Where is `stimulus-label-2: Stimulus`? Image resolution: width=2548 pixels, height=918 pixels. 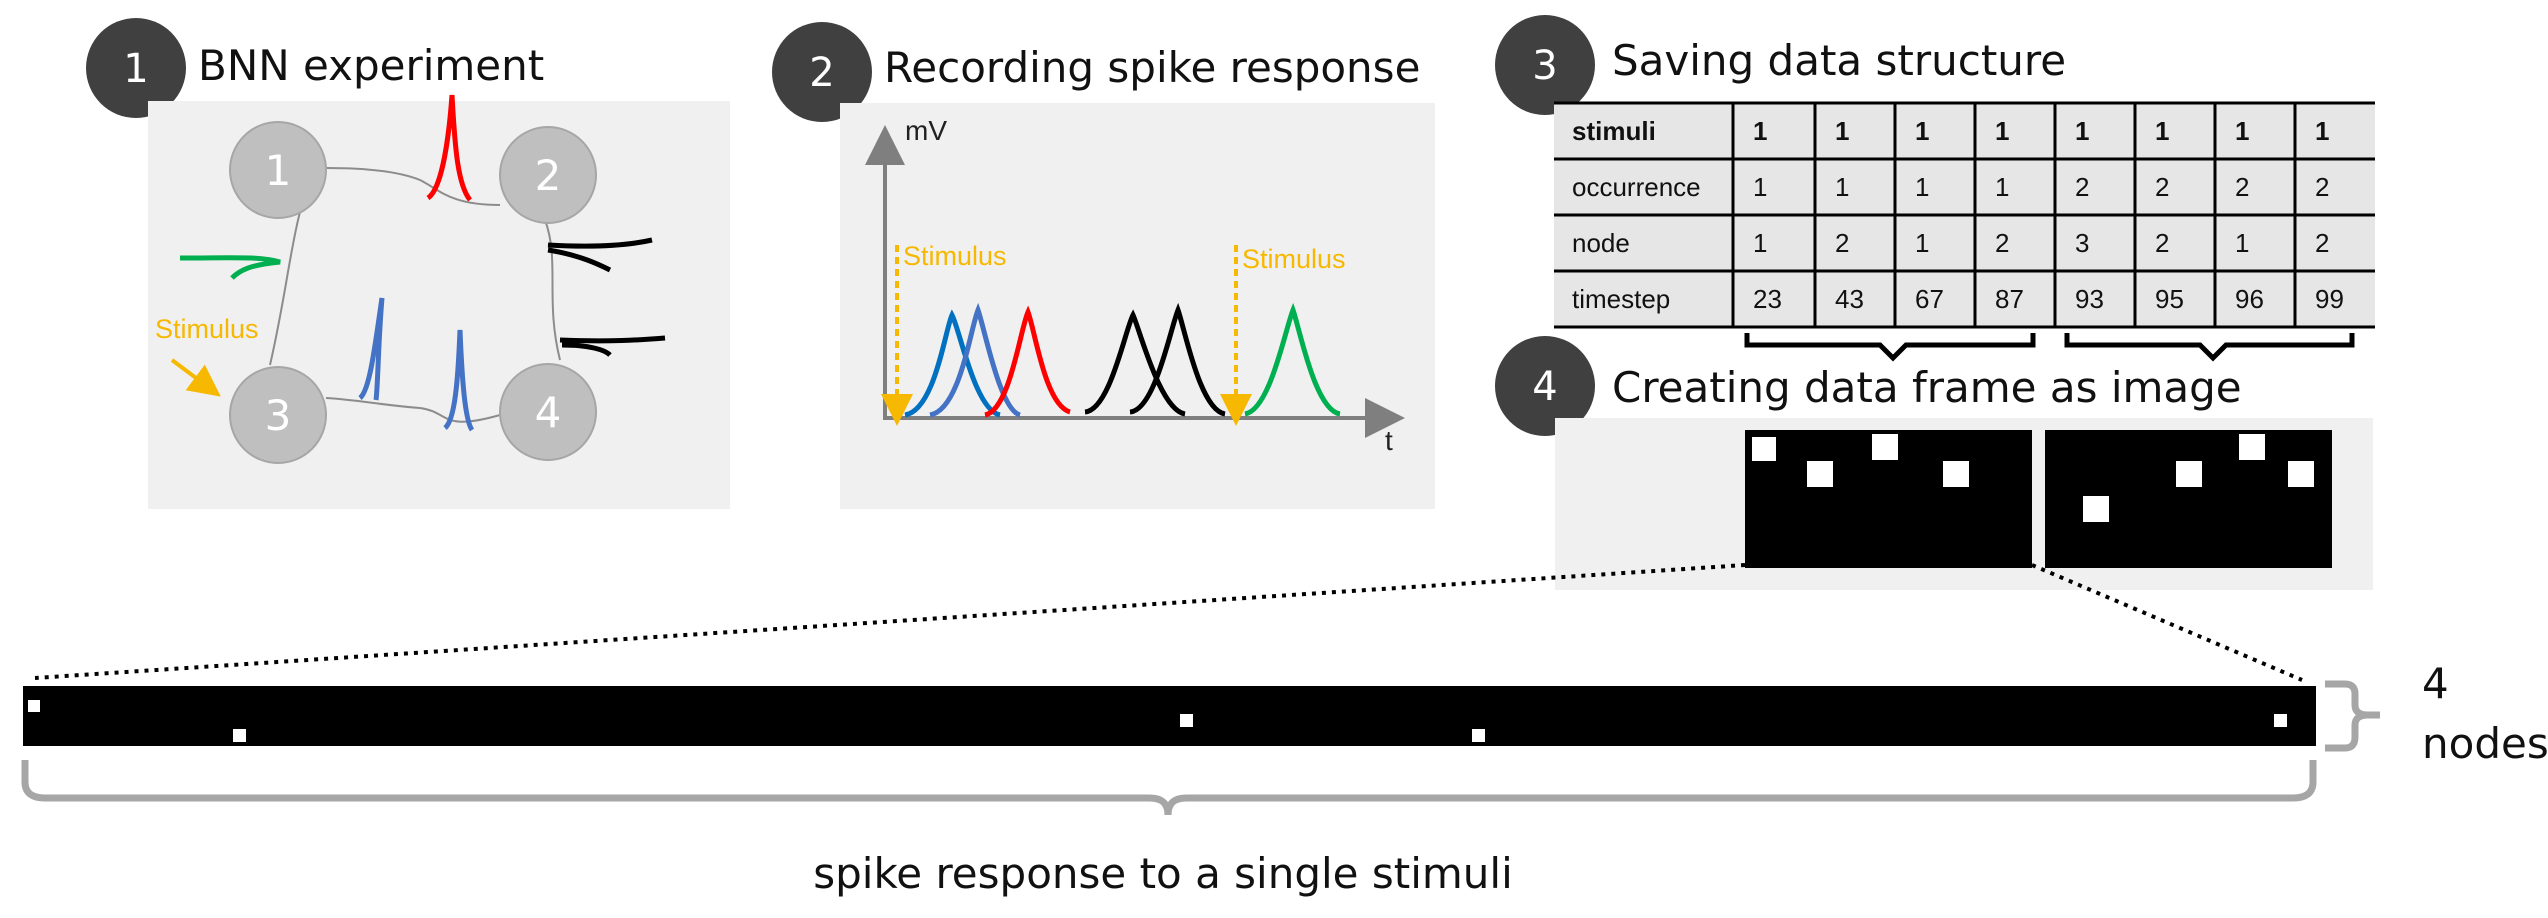 stimulus-label-2: Stimulus is located at coordinates (1294, 259).